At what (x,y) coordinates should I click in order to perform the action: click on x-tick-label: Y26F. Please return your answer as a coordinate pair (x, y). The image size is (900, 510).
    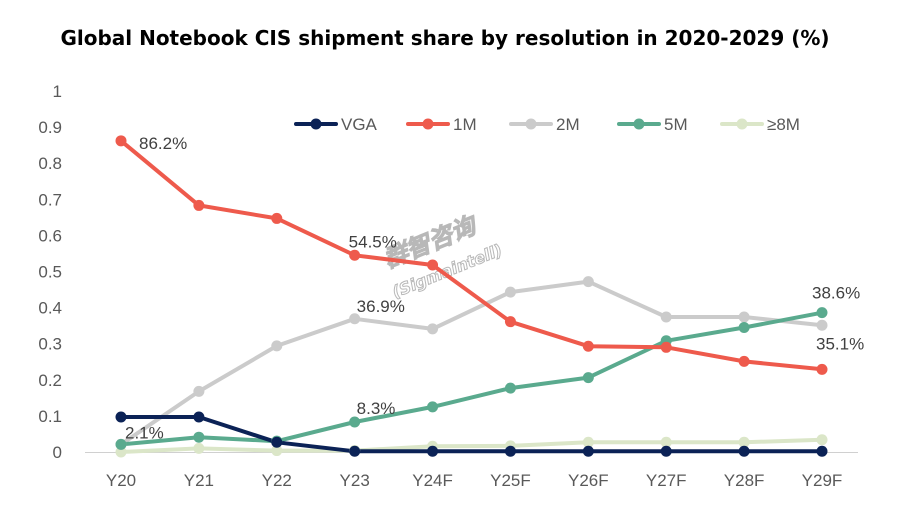
    Looking at the image, I should click on (588, 480).